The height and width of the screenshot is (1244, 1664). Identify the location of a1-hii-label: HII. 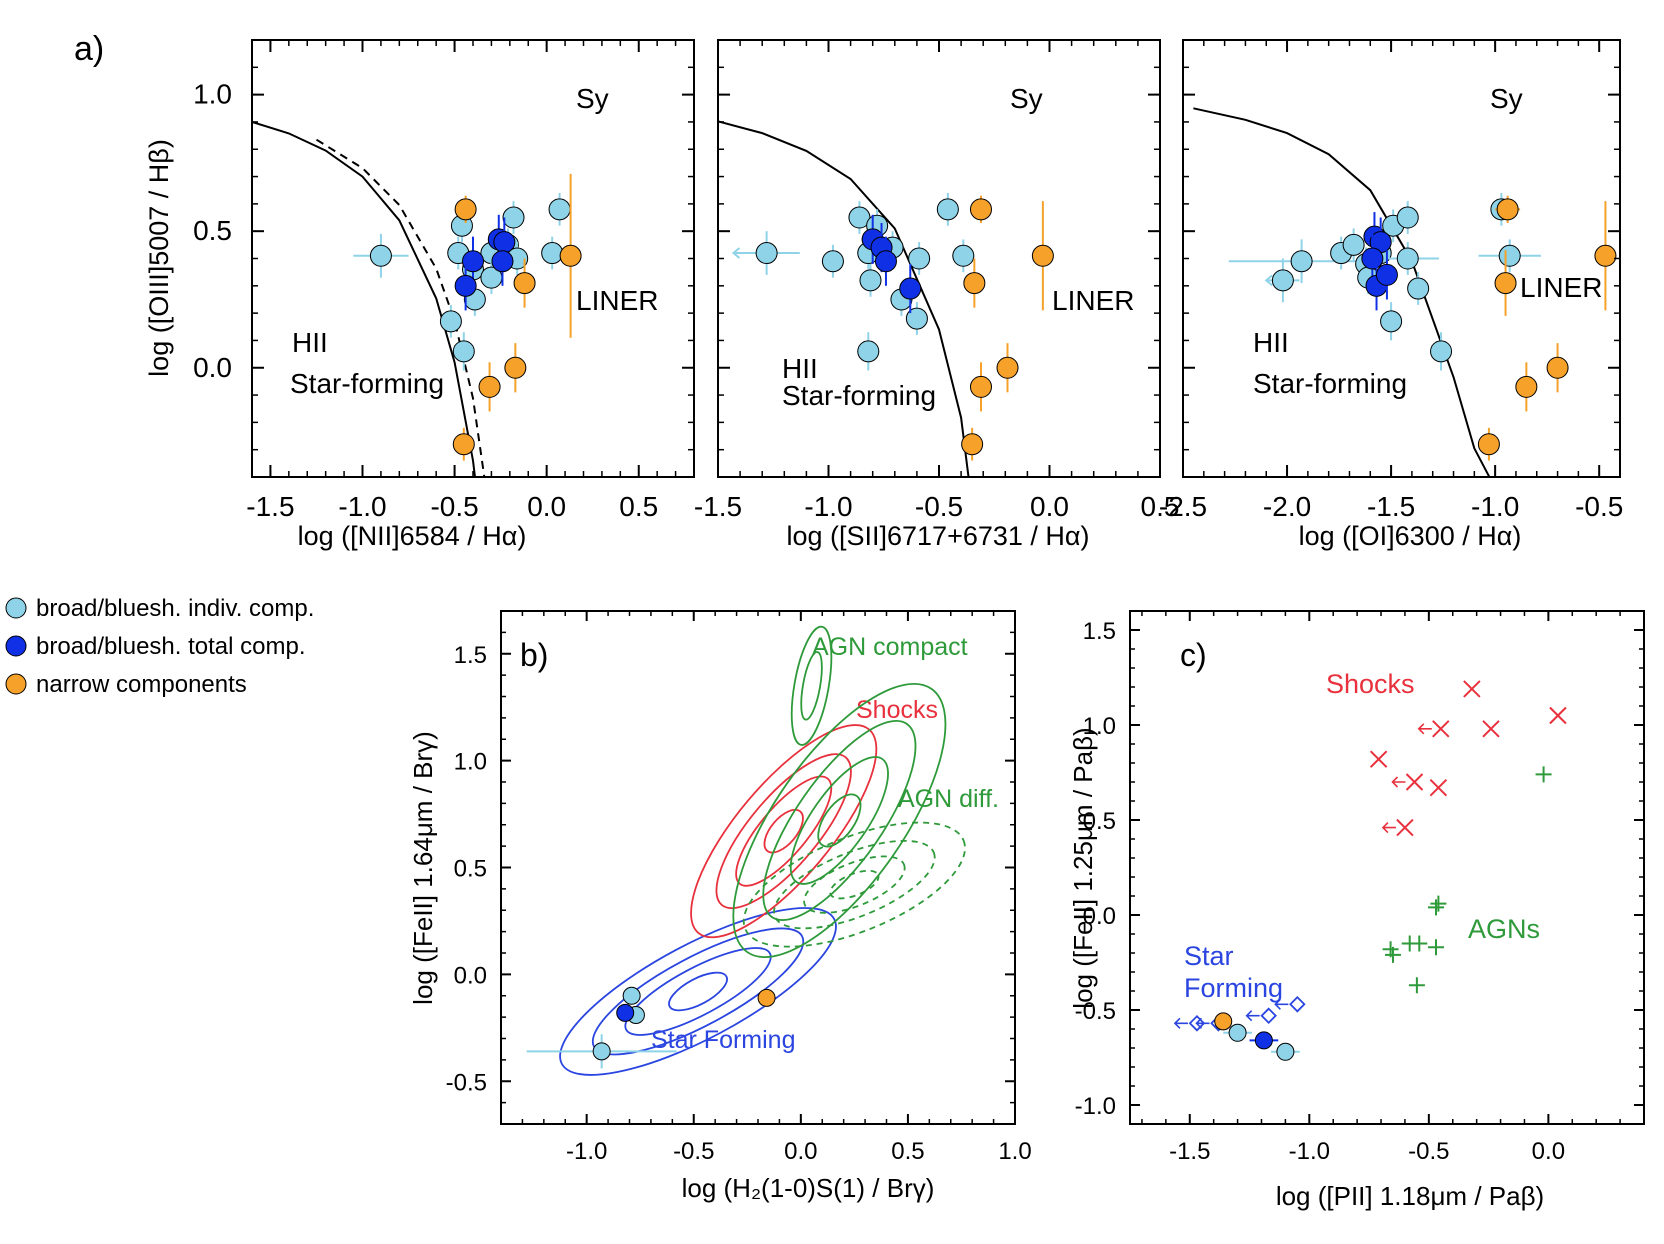
(310, 342).